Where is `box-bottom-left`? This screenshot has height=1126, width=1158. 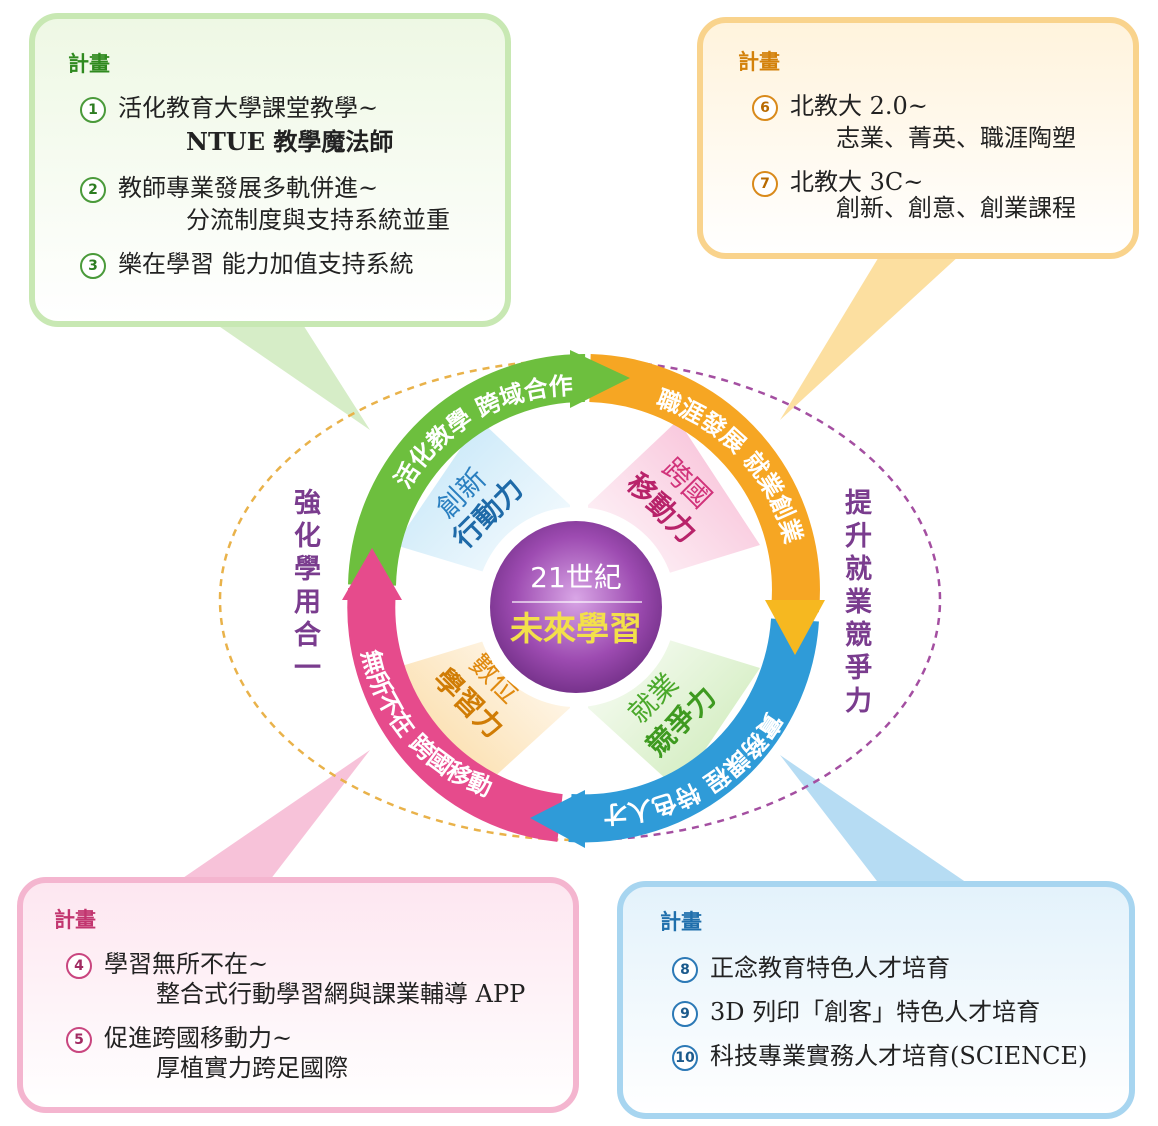
box-bottom-left is located at coordinates (298, 995).